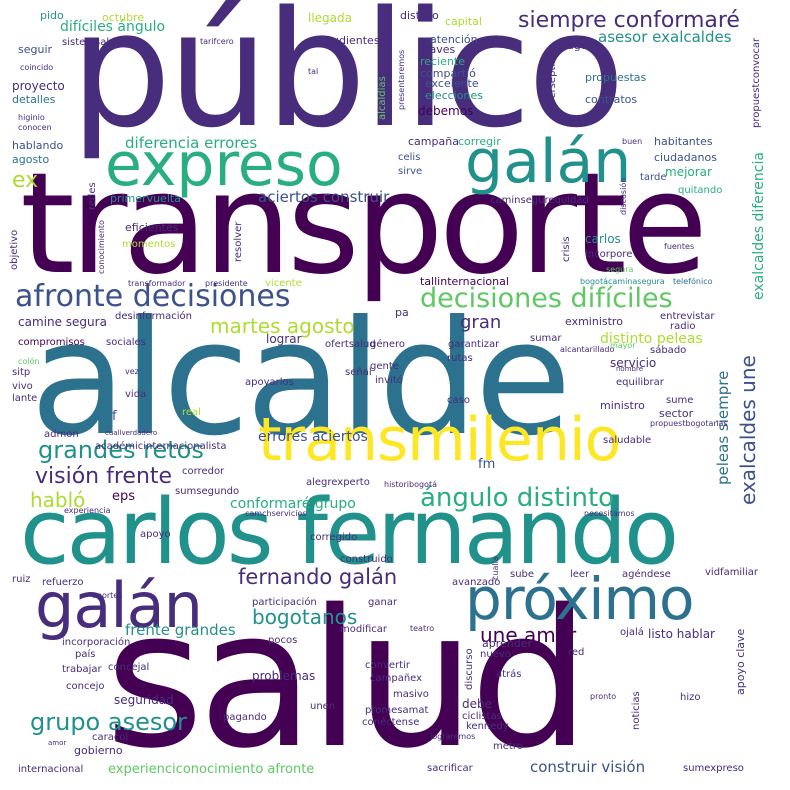 Image resolution: width=790 pixels, height=790 pixels. I want to click on word-asesor-exalcaldes: asesor exalcaldes, so click(665, 37).